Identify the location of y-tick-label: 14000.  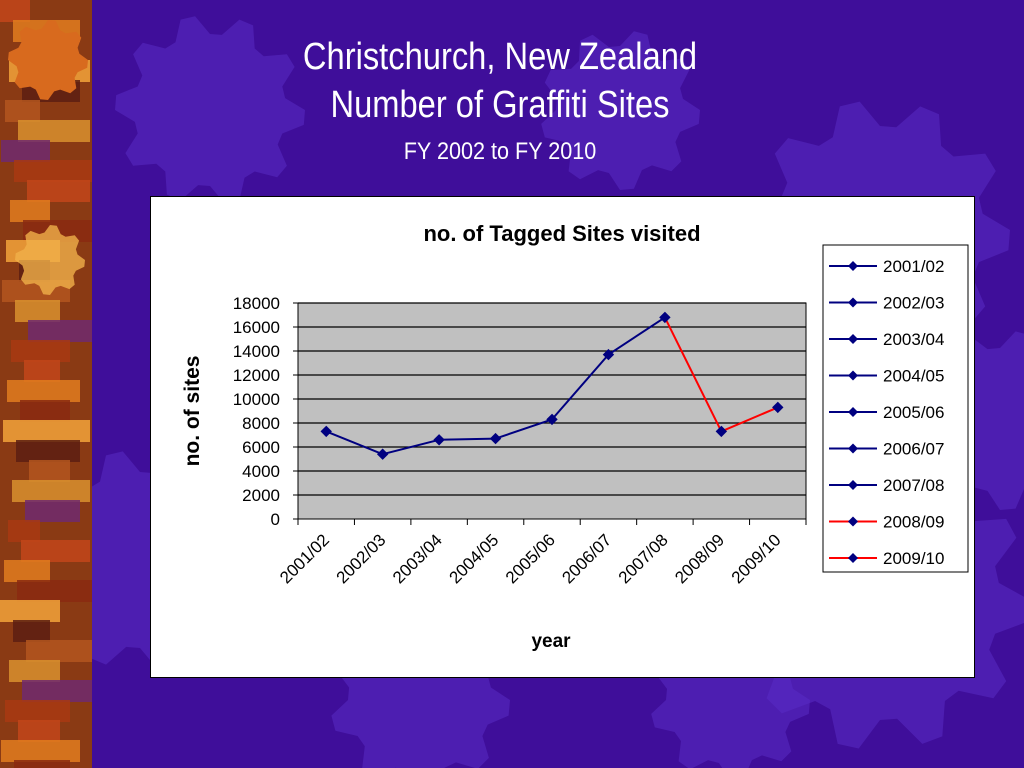
(256, 351).